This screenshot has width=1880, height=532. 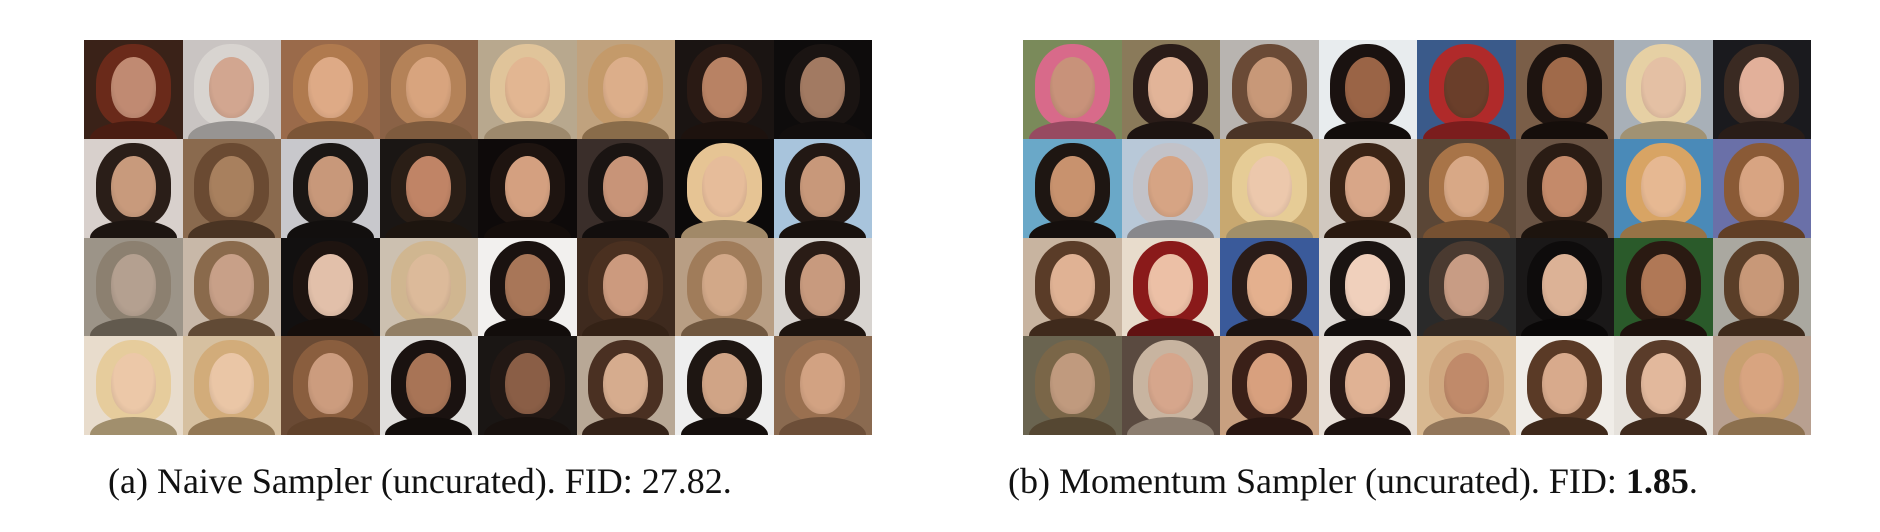 What do you see at coordinates (1693, 481) in the screenshot?
I see `caption-suffix: .` at bounding box center [1693, 481].